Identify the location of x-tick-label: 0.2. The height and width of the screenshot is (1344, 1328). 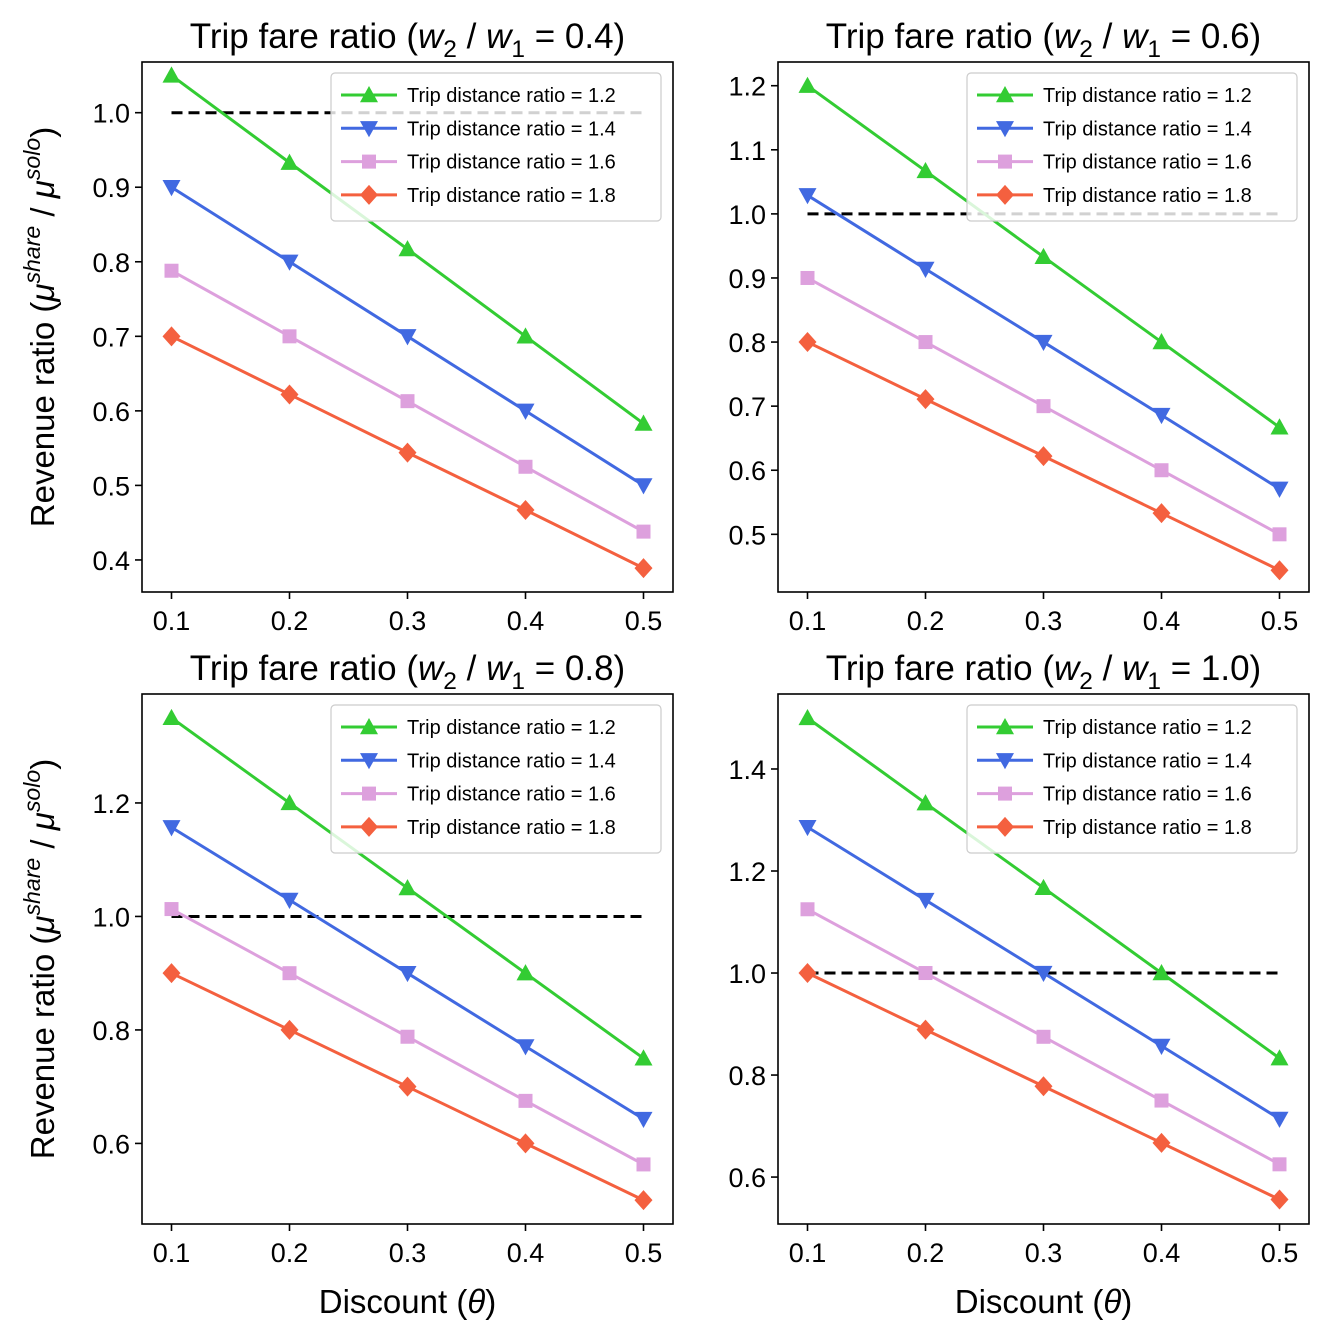
(926, 1253).